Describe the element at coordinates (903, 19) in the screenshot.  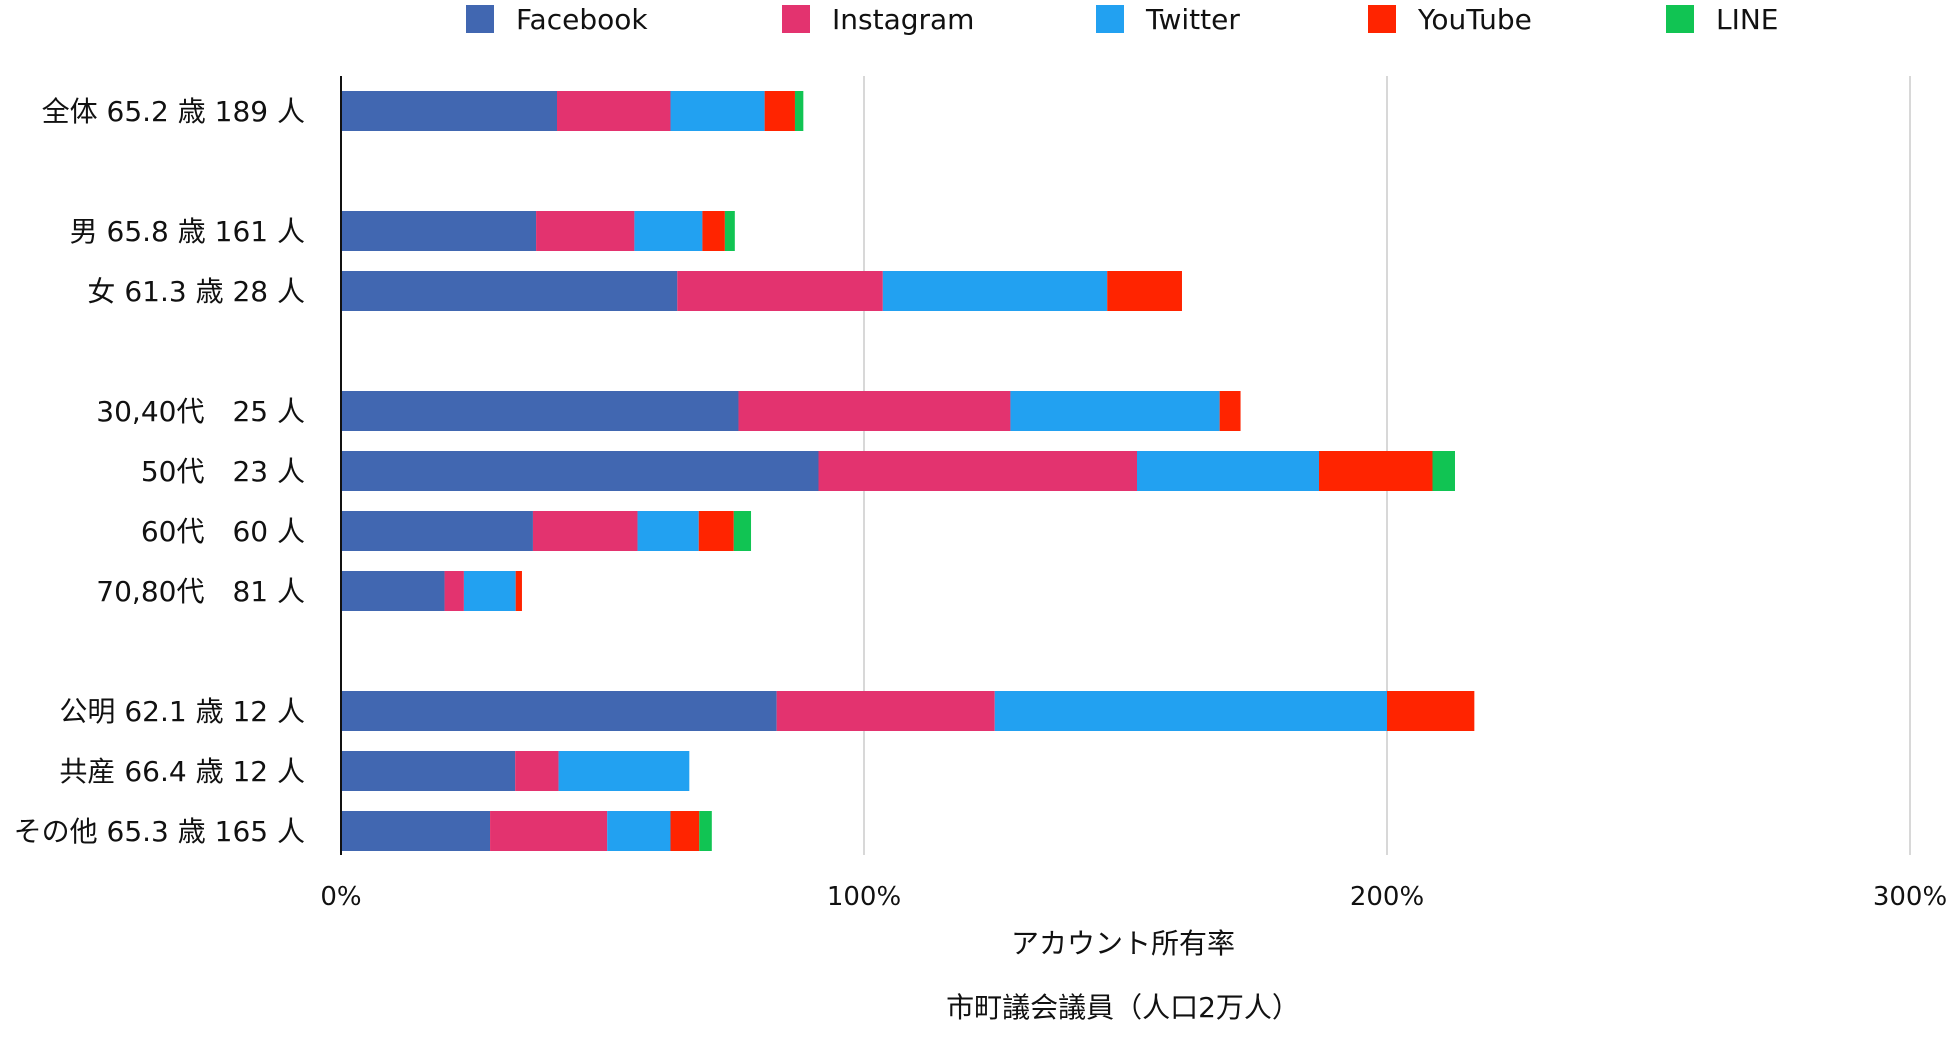
I see `legend-label: Instagram` at that location.